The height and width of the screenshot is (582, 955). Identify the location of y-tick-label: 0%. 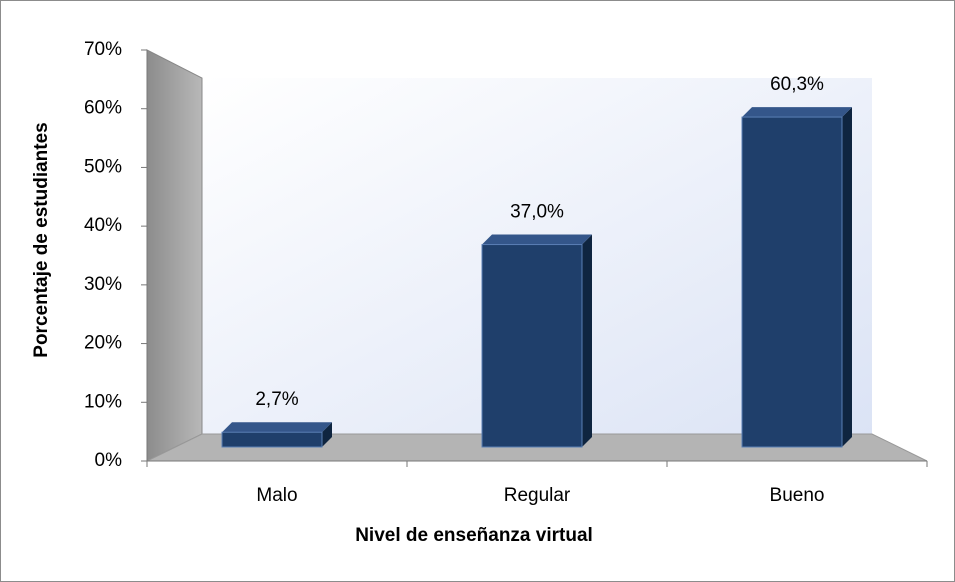
(109, 460).